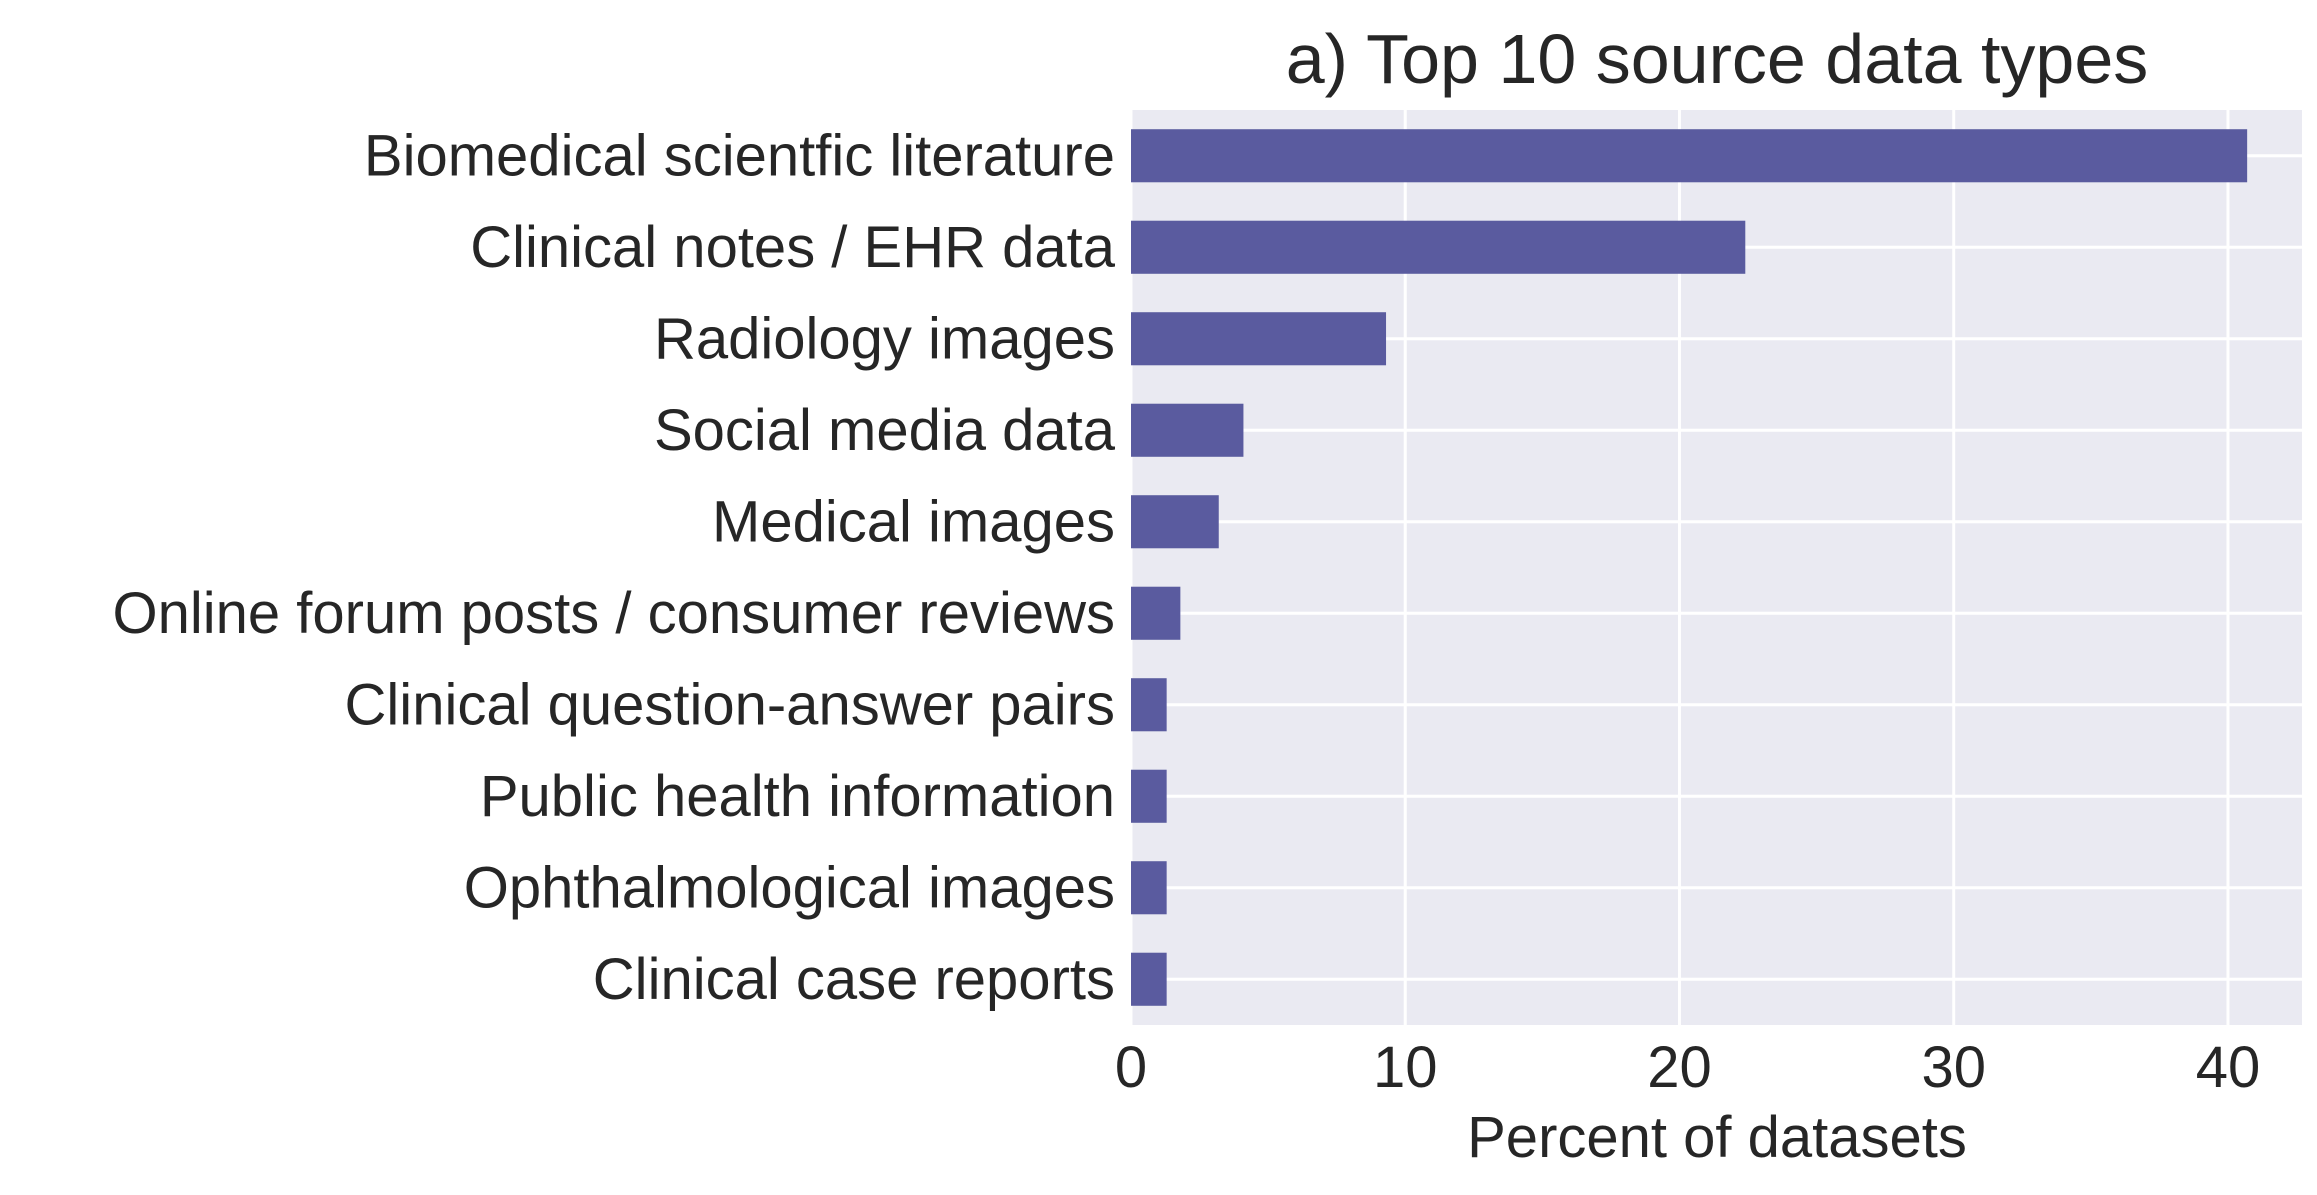 The width and height of the screenshot is (2317, 1195). What do you see at coordinates (1679, 1067) in the screenshot?
I see `x-tick-label: 20` at bounding box center [1679, 1067].